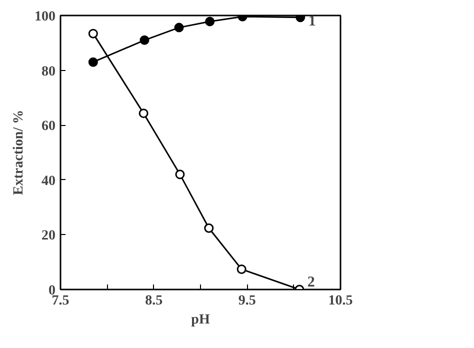 This screenshot has width=474, height=348. I want to click on series-label: 2, so click(311, 282).